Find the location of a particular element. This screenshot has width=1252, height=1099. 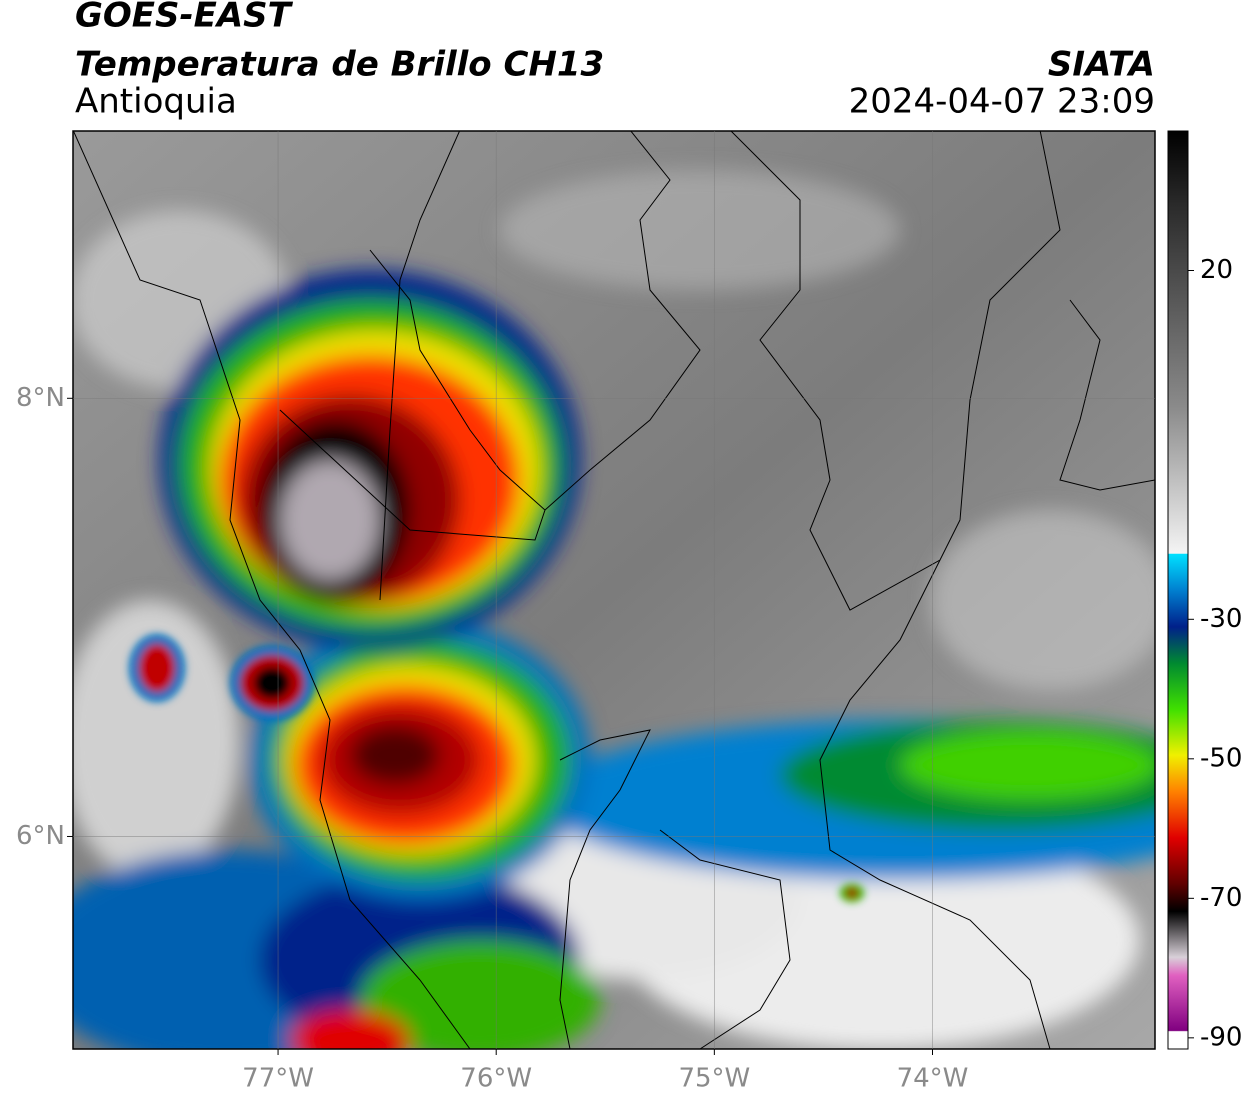

x-tick-label: 76°W is located at coordinates (496, 1079).